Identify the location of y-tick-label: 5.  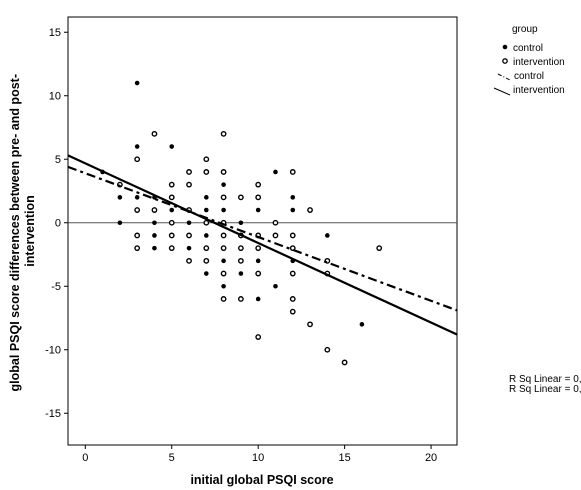
(58, 160).